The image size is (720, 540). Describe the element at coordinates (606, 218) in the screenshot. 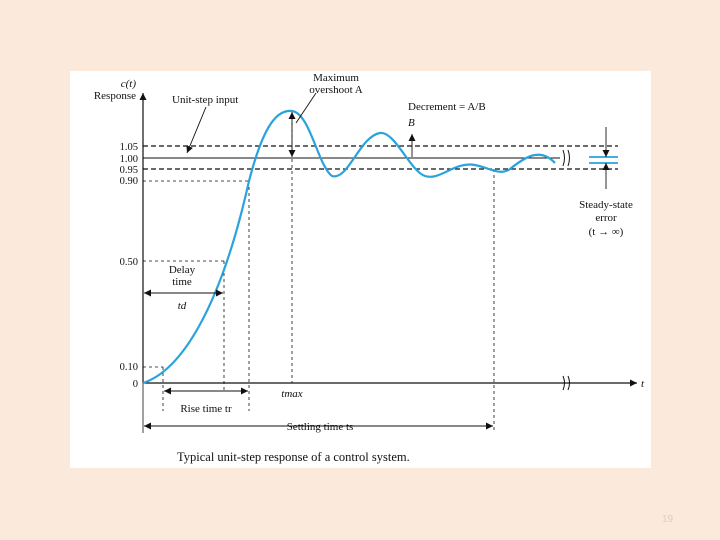

I see `ss-error-label-2: error` at that location.